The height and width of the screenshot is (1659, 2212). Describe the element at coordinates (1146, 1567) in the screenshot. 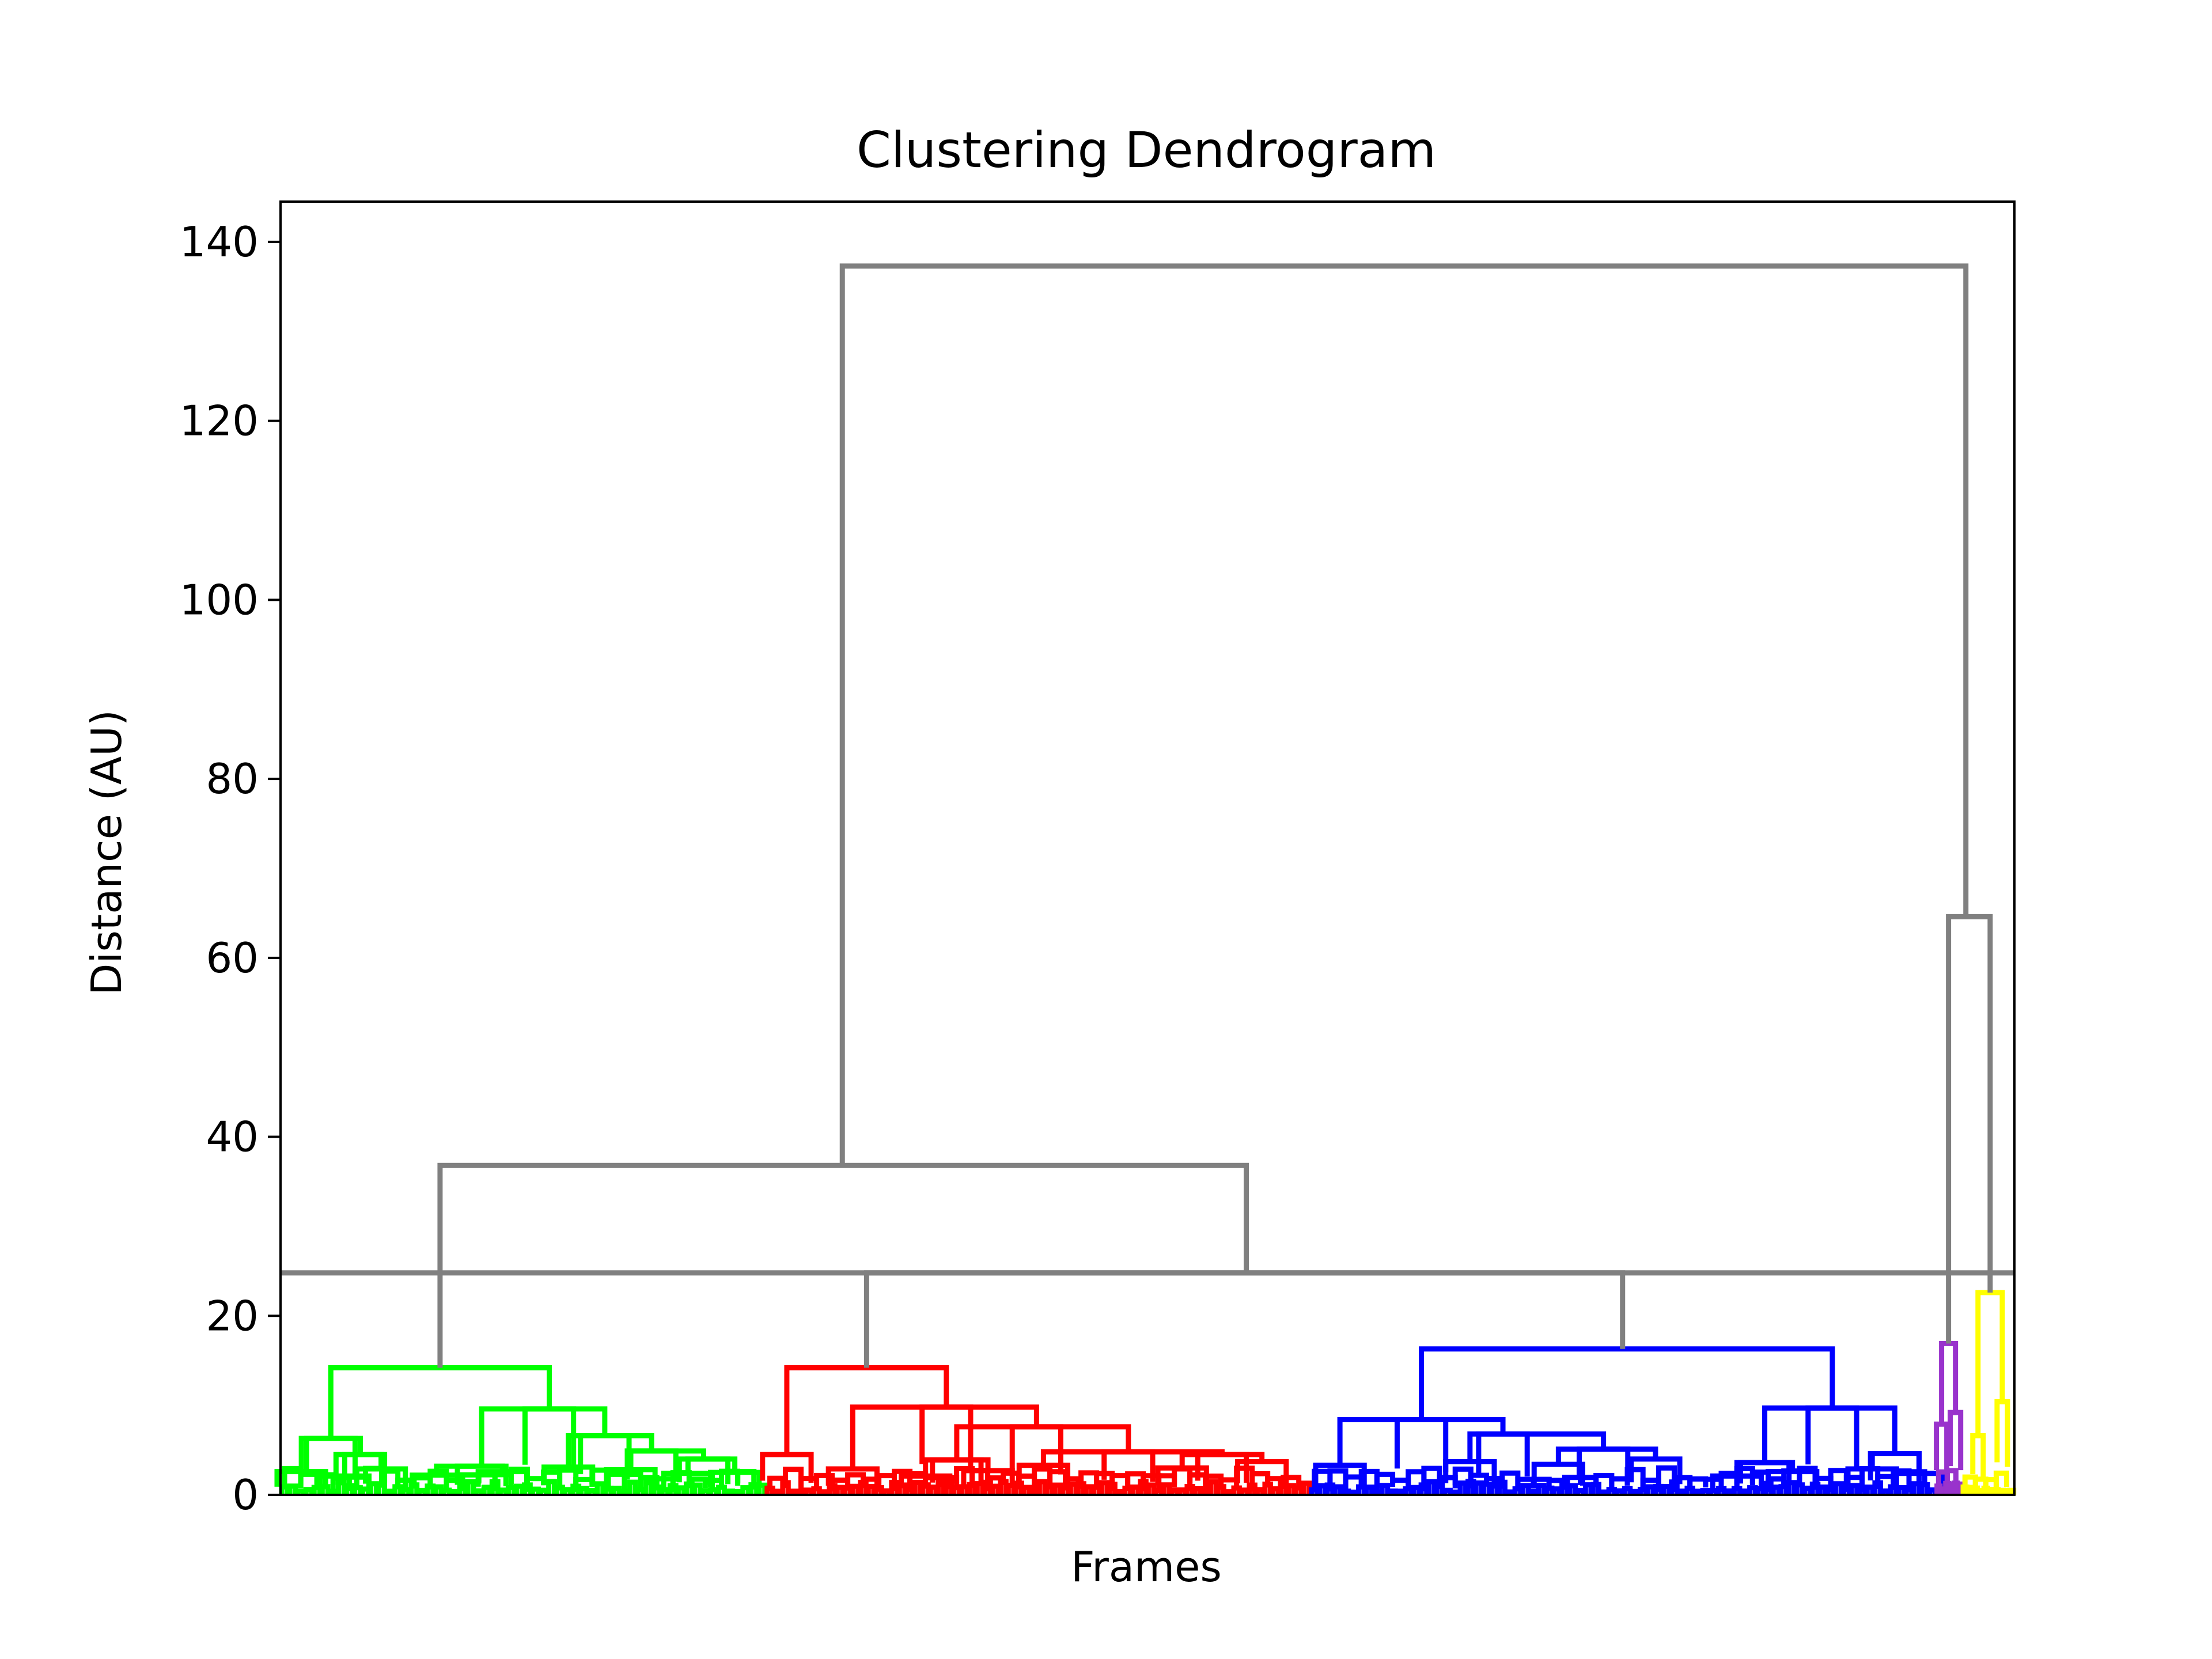

I see `x-axis-label: Frames` at that location.